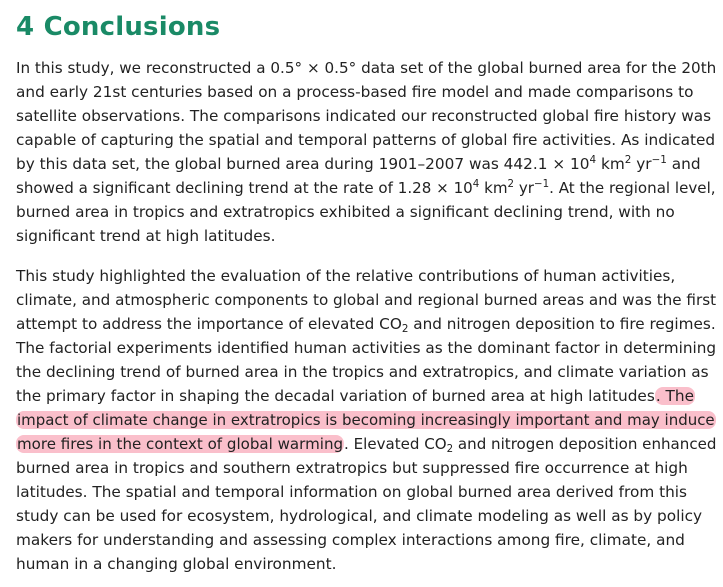  I want to click on text-segment: and, so click(683, 164).